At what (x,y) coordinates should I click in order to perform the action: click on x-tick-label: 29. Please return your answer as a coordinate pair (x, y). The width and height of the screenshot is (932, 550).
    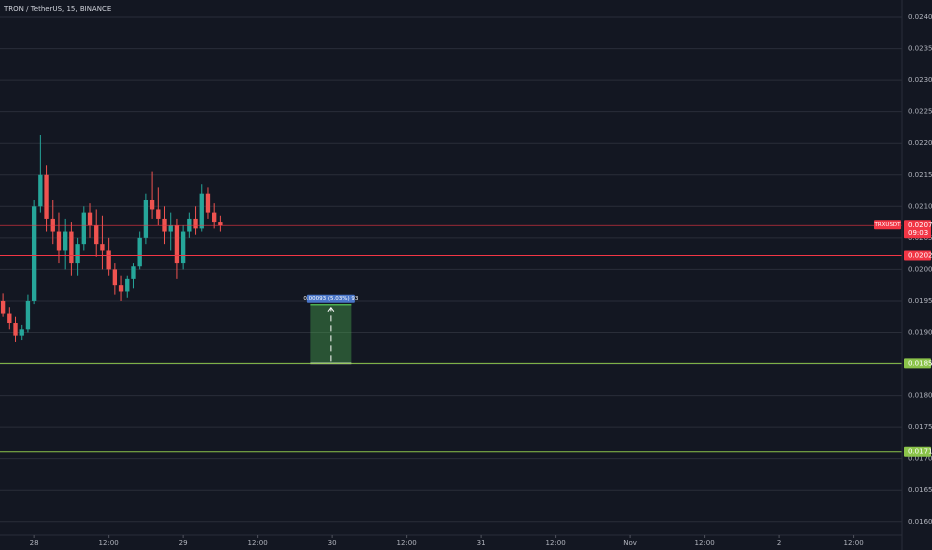
    Looking at the image, I should click on (183, 543).